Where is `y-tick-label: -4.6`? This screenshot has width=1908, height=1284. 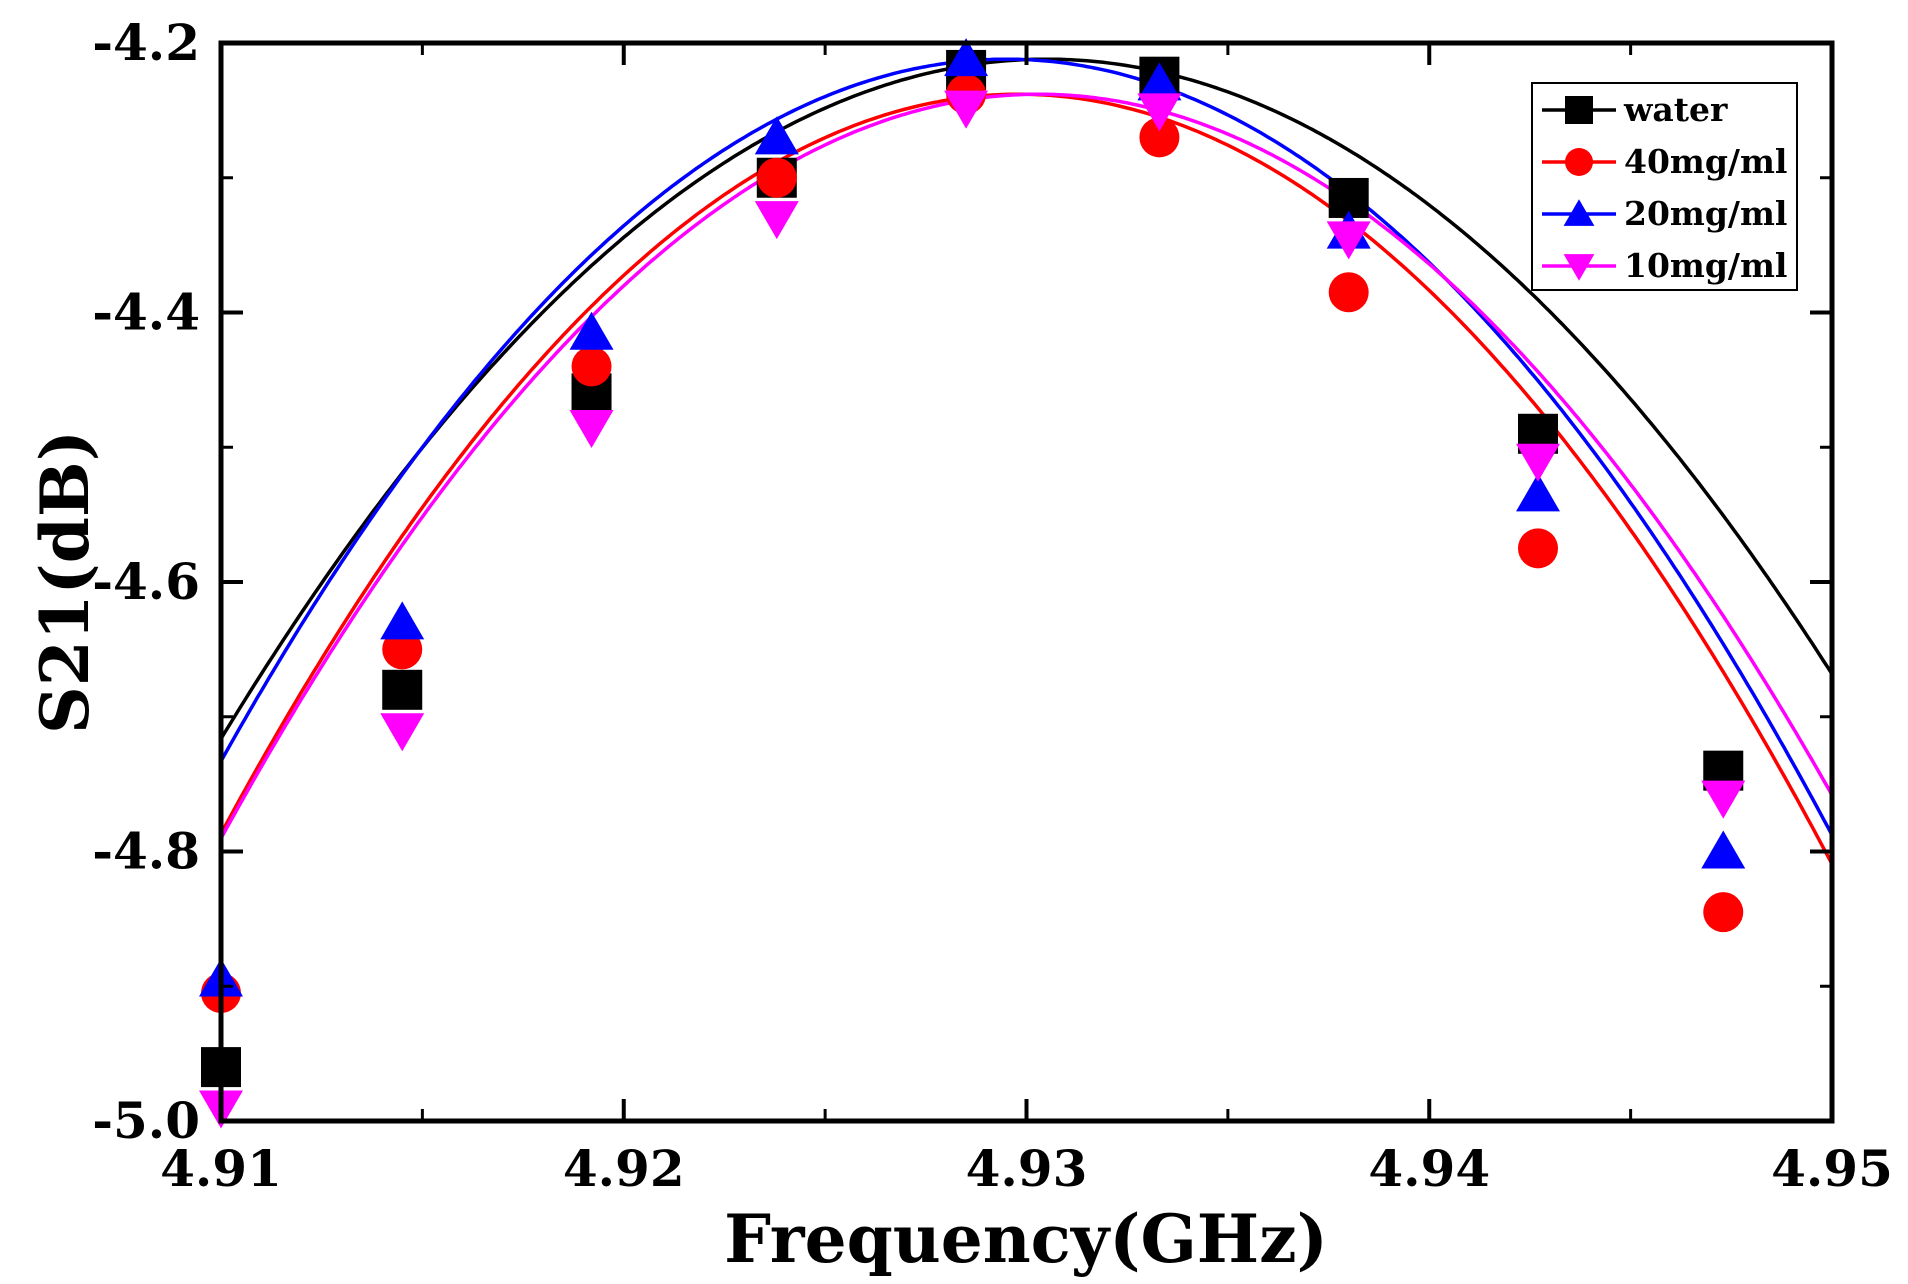 y-tick-label: -4.6 is located at coordinates (146, 581).